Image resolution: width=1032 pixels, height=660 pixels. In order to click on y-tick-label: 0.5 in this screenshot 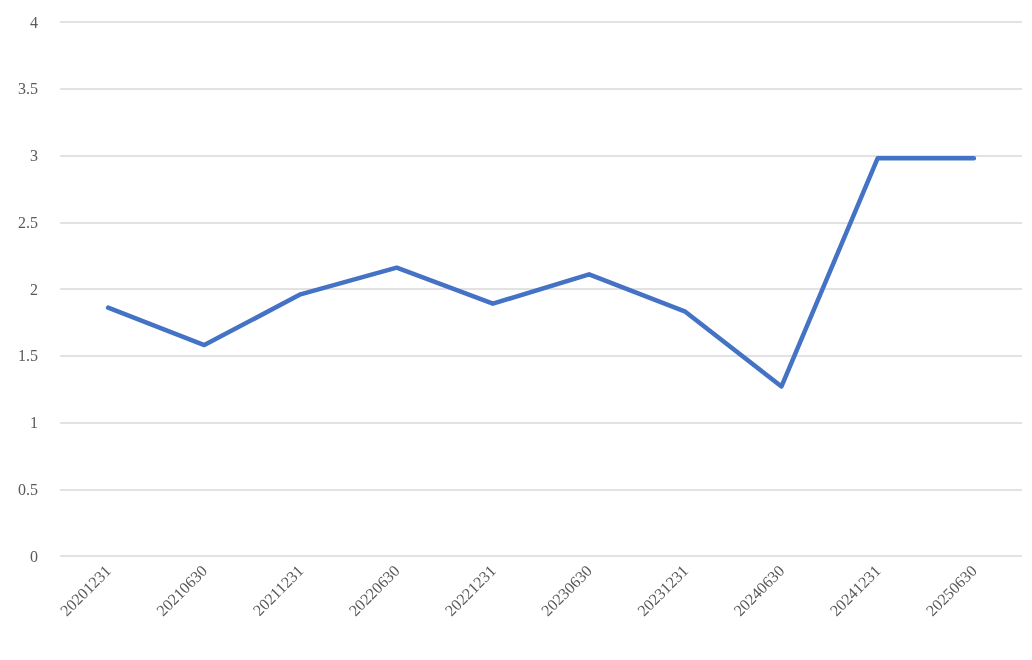, I will do `click(28, 489)`.